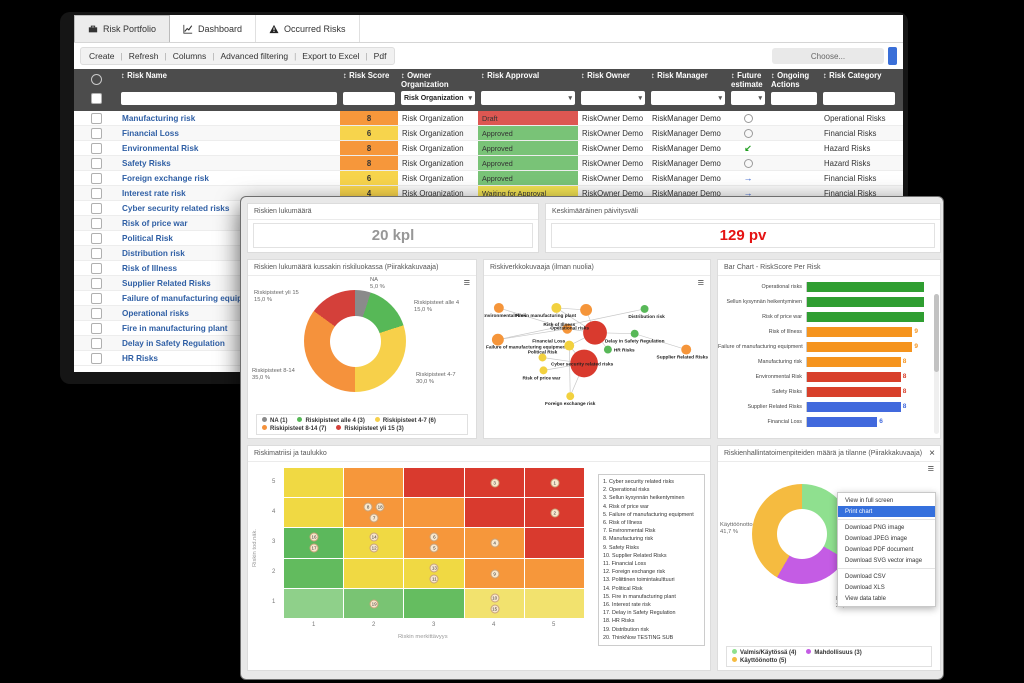  I want to click on network-node-failure-of-manufacturing-equipment, so click(497, 339).